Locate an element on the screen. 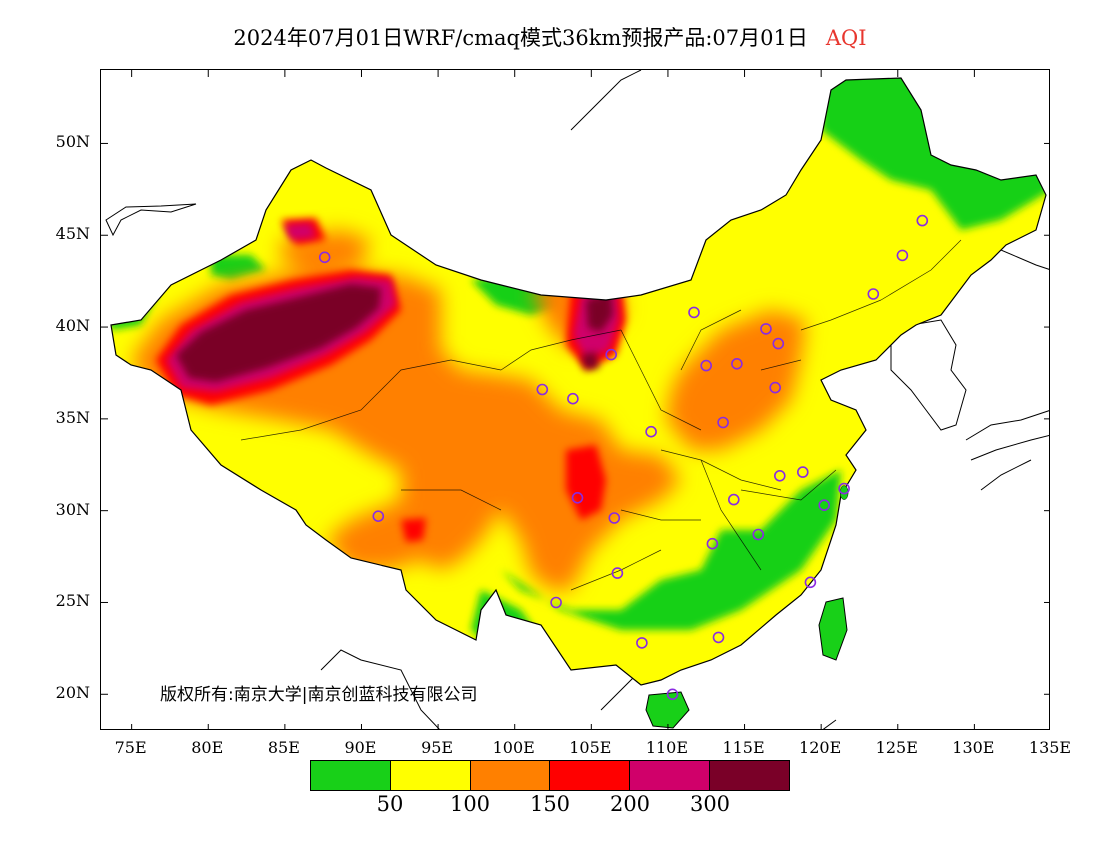  legend-tick-label: 150 is located at coordinates (550, 804).